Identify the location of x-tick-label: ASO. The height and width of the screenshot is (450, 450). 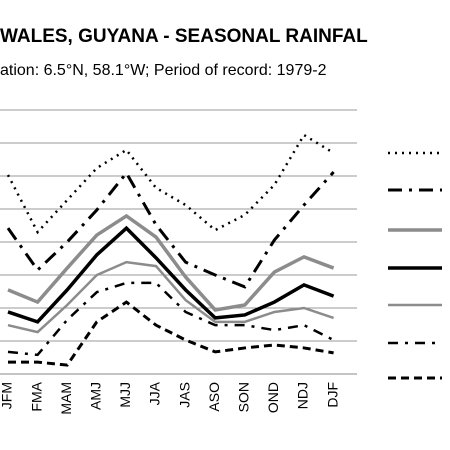
(214, 397).